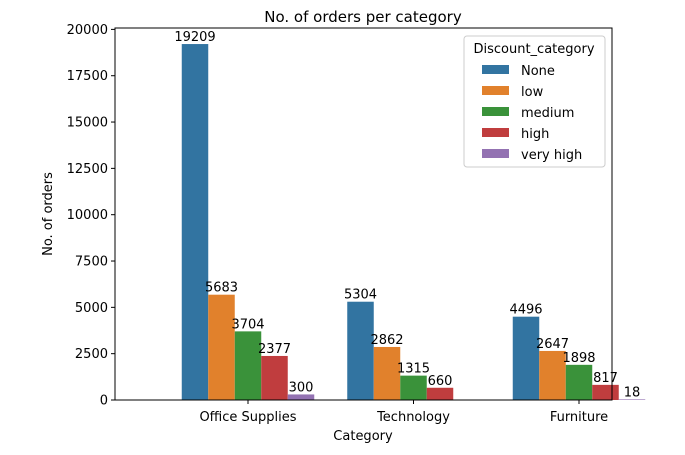 This screenshot has width=685, height=455. What do you see at coordinates (247, 324) in the screenshot?
I see `bar-value-label: 3704` at bounding box center [247, 324].